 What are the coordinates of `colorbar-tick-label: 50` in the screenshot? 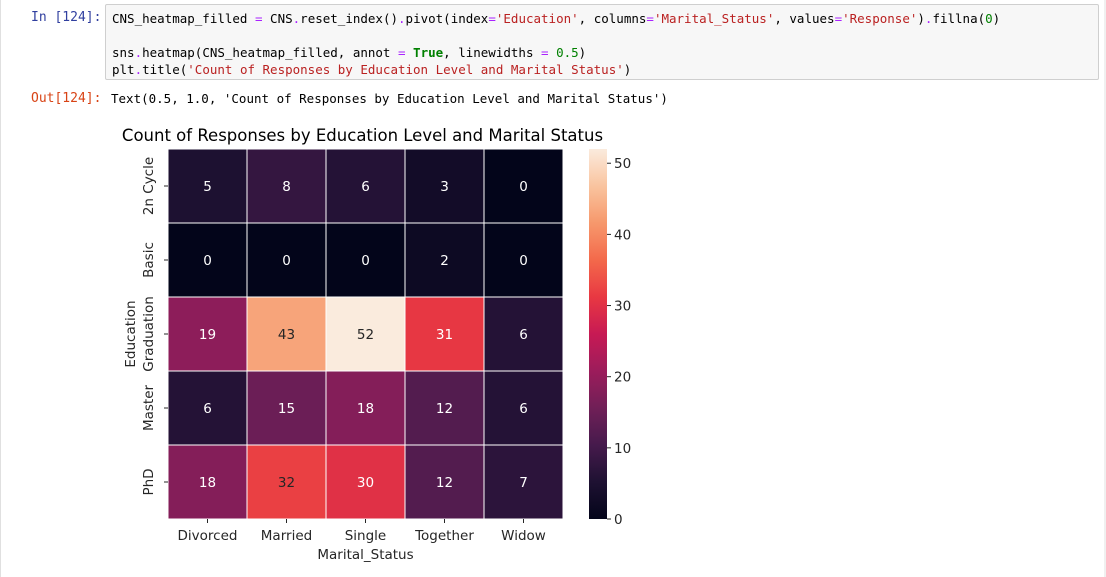 It's located at (622, 164).